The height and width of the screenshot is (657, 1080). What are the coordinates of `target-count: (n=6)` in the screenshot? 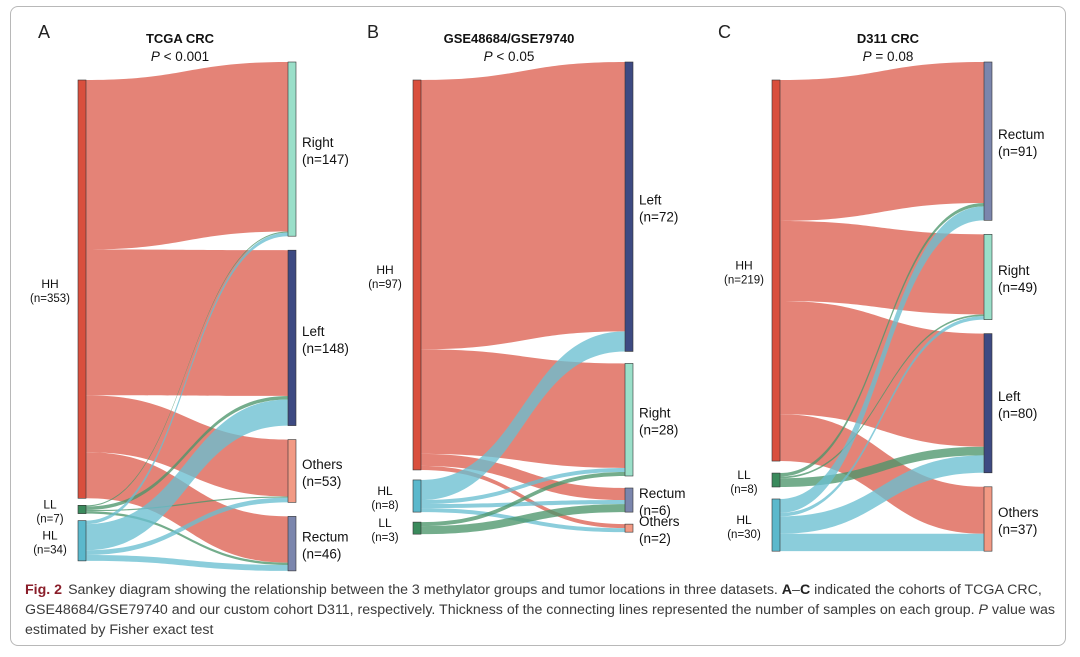 It's located at (655, 510).